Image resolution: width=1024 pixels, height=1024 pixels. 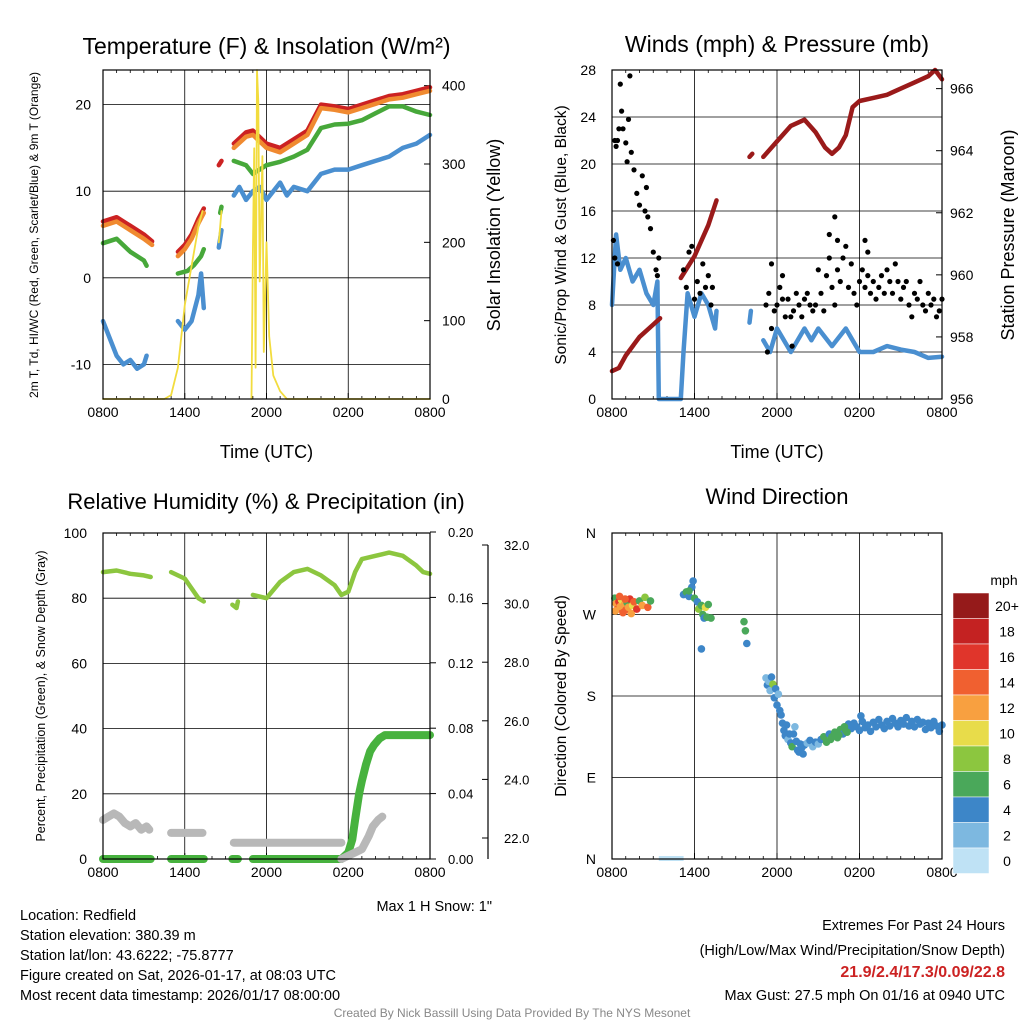 I want to click on rh-y2-tick-label: 0.12, so click(x=460, y=663).